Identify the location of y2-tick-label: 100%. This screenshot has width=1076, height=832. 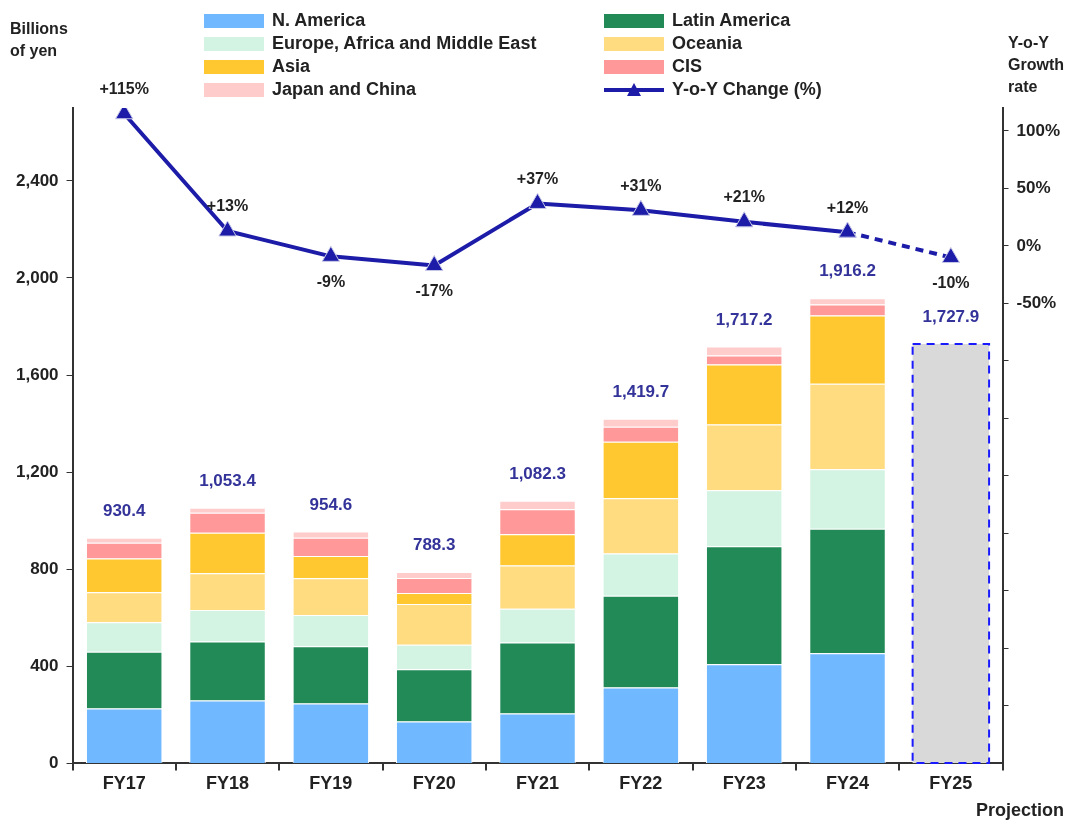
(1038, 130).